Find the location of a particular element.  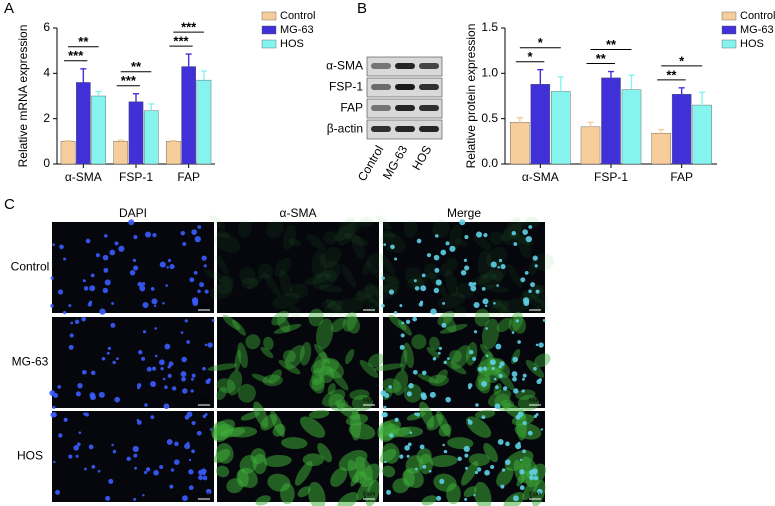

row-label: HOS is located at coordinates (30, 456).